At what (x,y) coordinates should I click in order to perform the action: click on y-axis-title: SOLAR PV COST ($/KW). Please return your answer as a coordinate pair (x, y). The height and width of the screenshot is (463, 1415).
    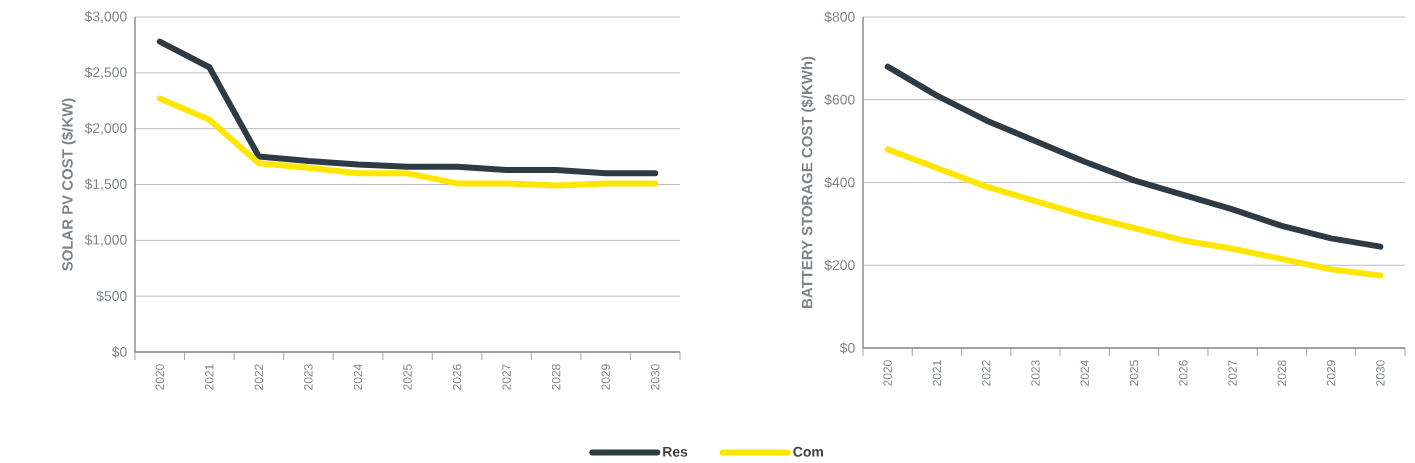
    Looking at the image, I should click on (68, 184).